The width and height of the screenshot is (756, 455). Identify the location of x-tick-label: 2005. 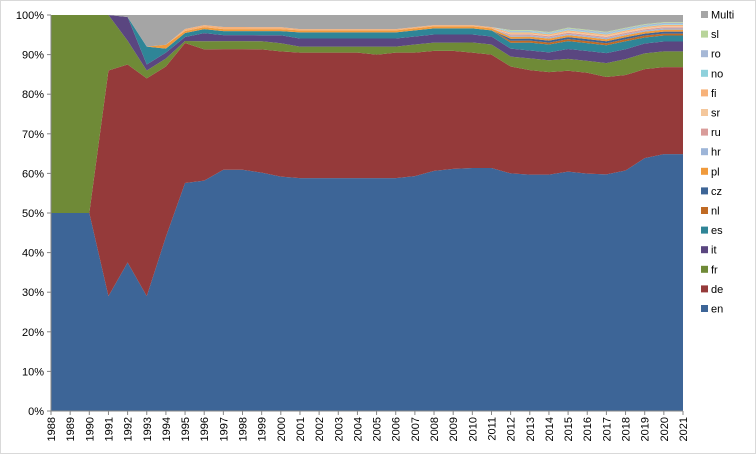
(378, 429).